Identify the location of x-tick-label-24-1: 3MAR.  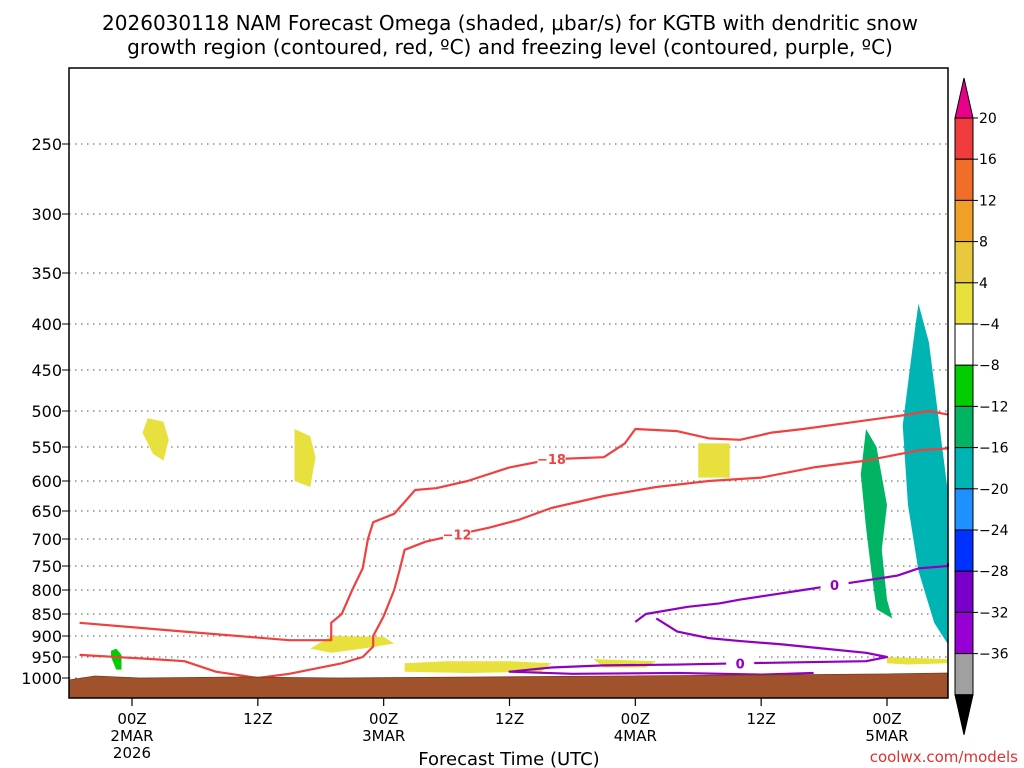
(383, 736).